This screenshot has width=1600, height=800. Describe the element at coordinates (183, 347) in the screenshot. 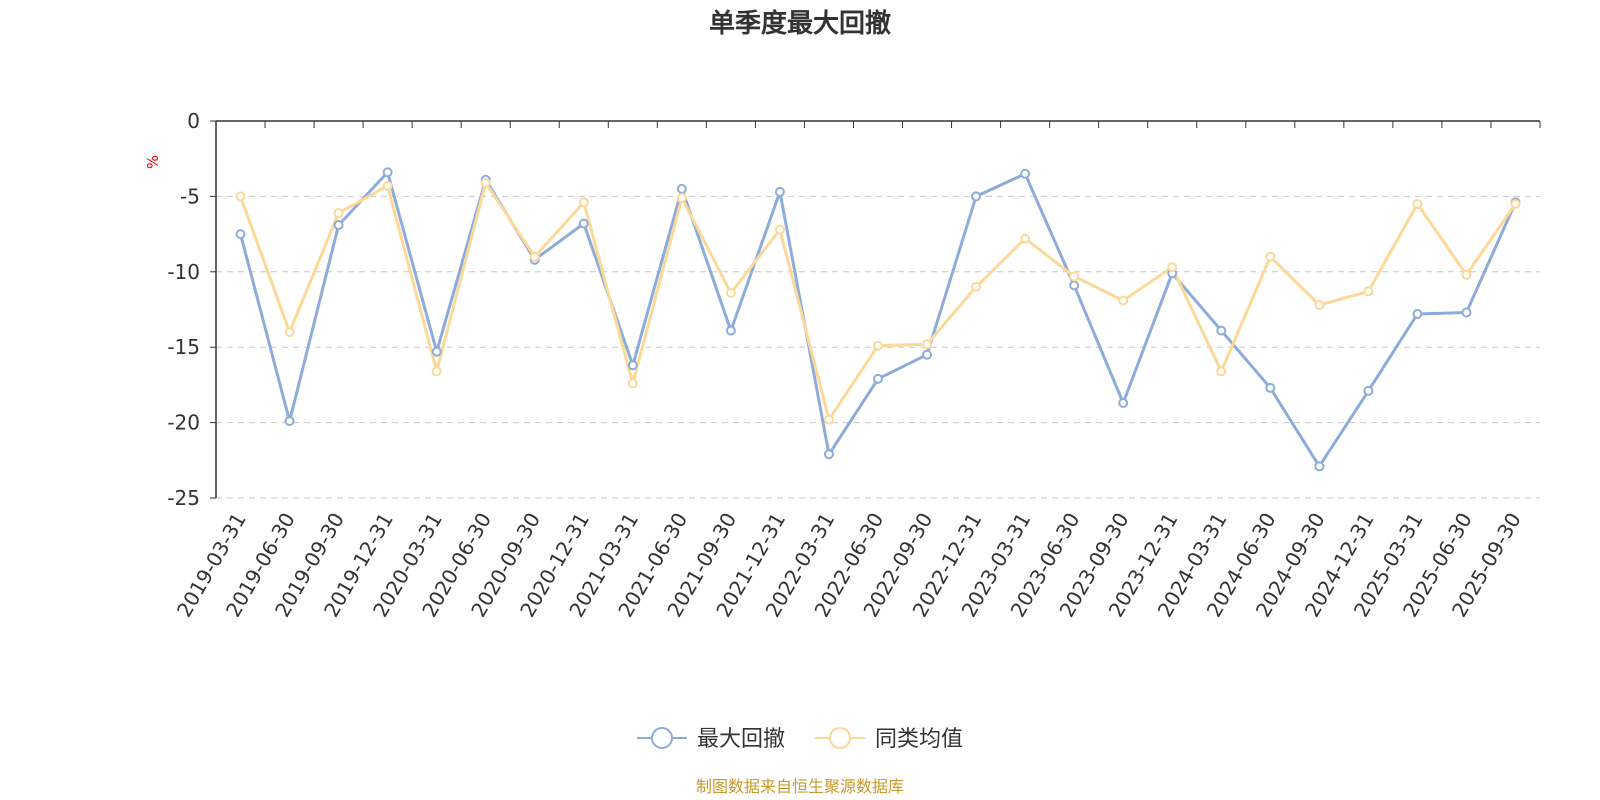

I see `y-tick-label: -15` at that location.